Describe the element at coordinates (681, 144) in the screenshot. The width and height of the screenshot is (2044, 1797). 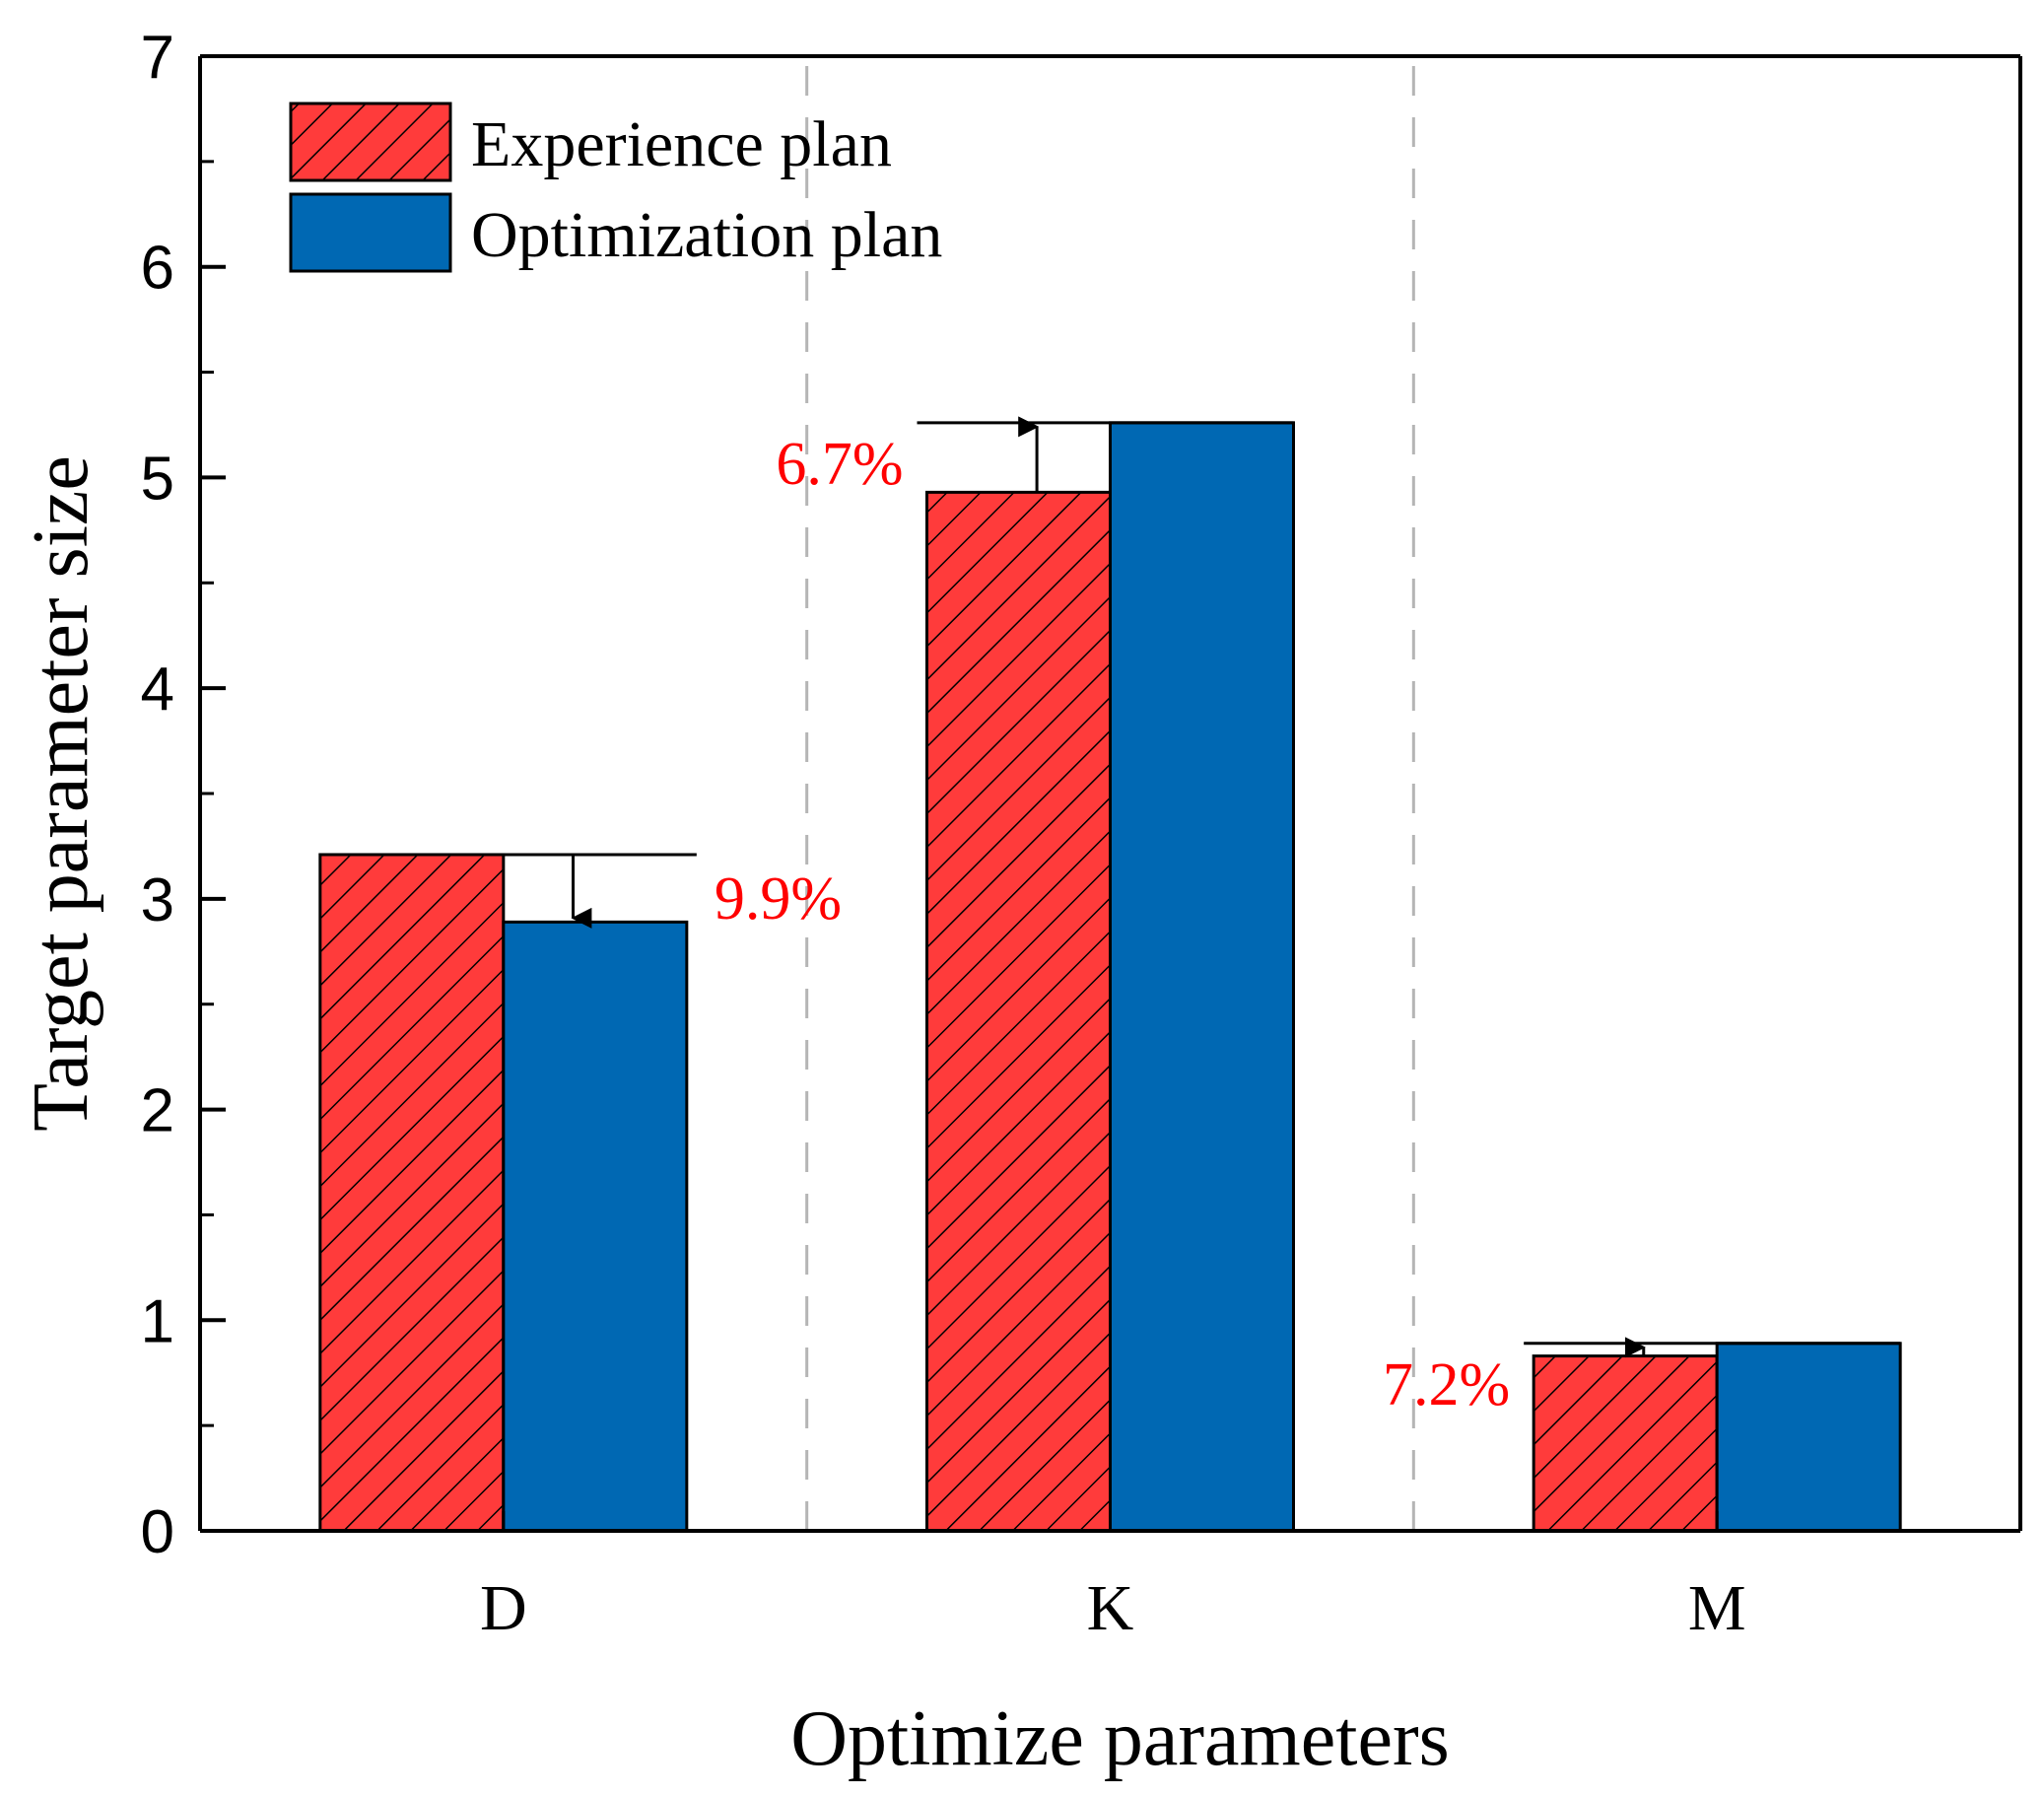
I see `legend-label-experience-plan: Experience plan` at that location.